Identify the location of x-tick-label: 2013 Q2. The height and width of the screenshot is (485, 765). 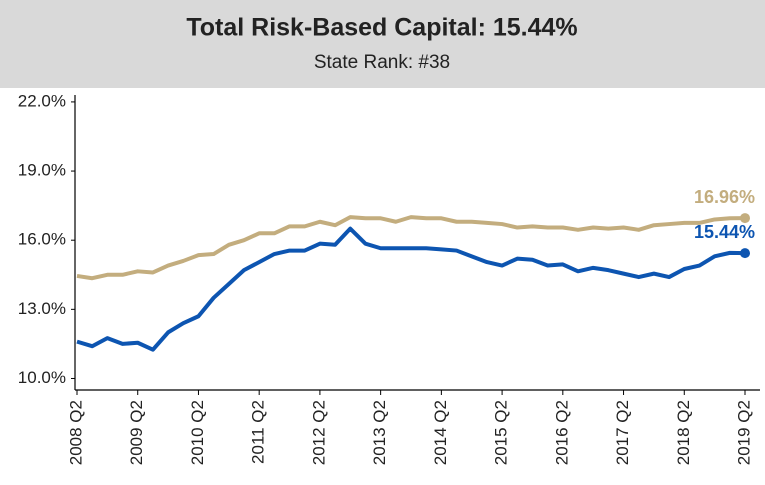
(379, 432).